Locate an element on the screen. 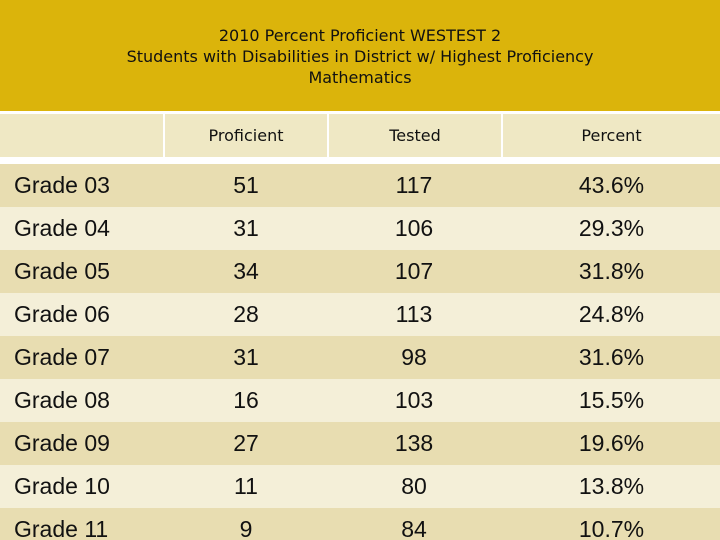  proficient-cell: 9 is located at coordinates (246, 528).